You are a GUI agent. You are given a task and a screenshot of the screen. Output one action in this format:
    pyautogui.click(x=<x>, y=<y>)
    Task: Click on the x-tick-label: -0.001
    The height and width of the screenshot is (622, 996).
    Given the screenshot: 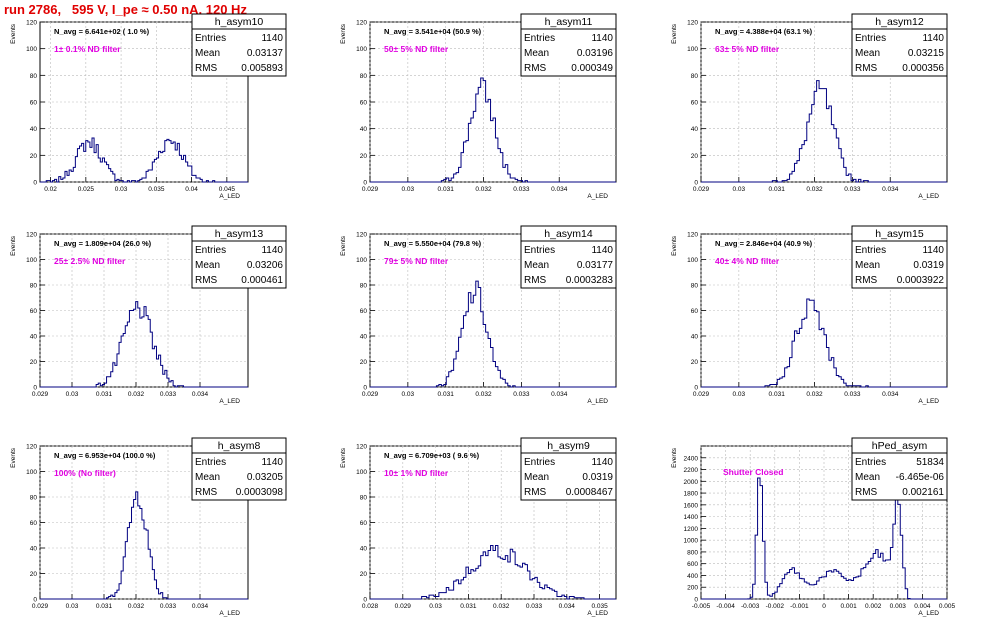 What is the action you would take?
    pyautogui.click(x=799, y=606)
    